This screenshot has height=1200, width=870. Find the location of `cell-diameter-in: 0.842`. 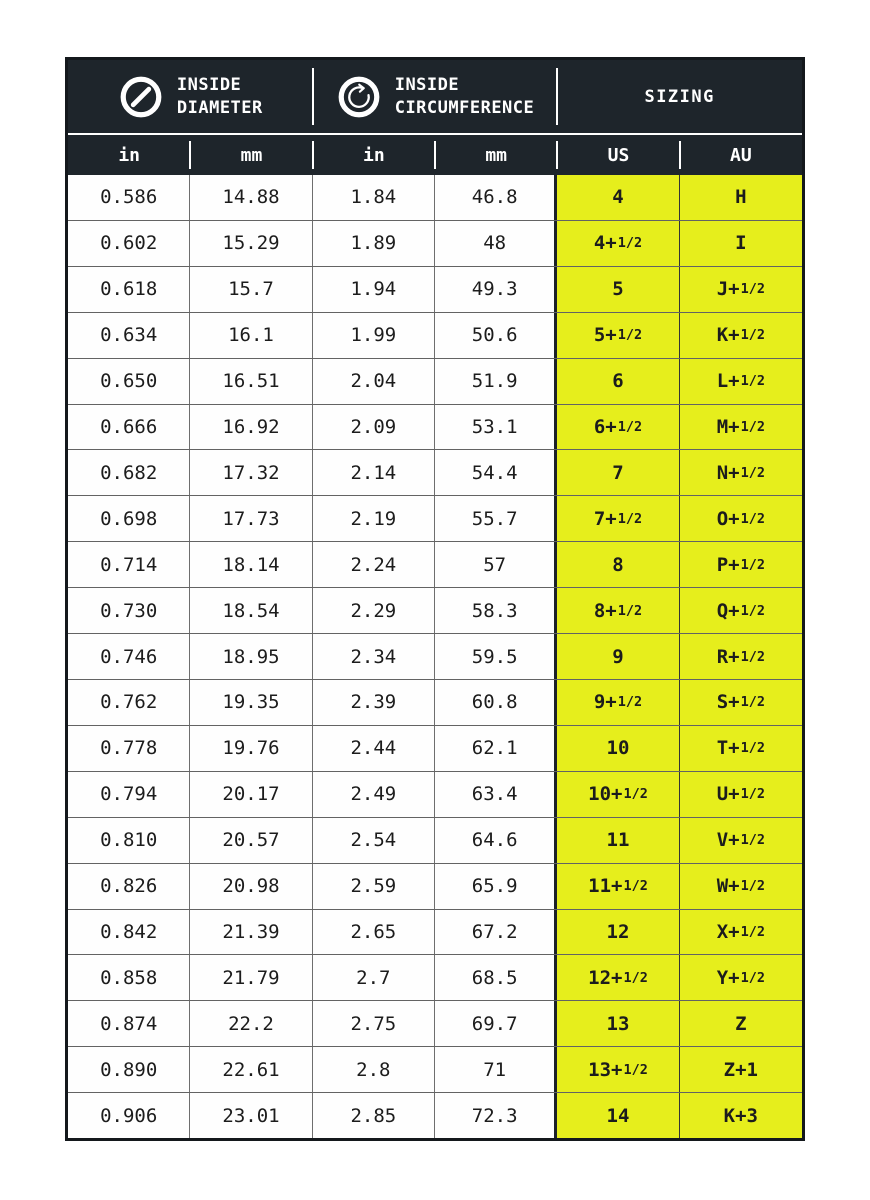

cell-diameter-in: 0.842 is located at coordinates (129, 932).